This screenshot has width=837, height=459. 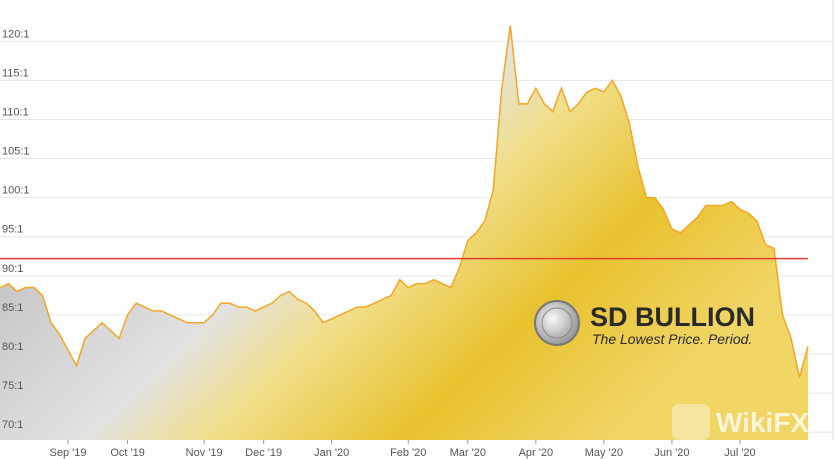 I want to click on coin-icon, so click(x=557, y=323).